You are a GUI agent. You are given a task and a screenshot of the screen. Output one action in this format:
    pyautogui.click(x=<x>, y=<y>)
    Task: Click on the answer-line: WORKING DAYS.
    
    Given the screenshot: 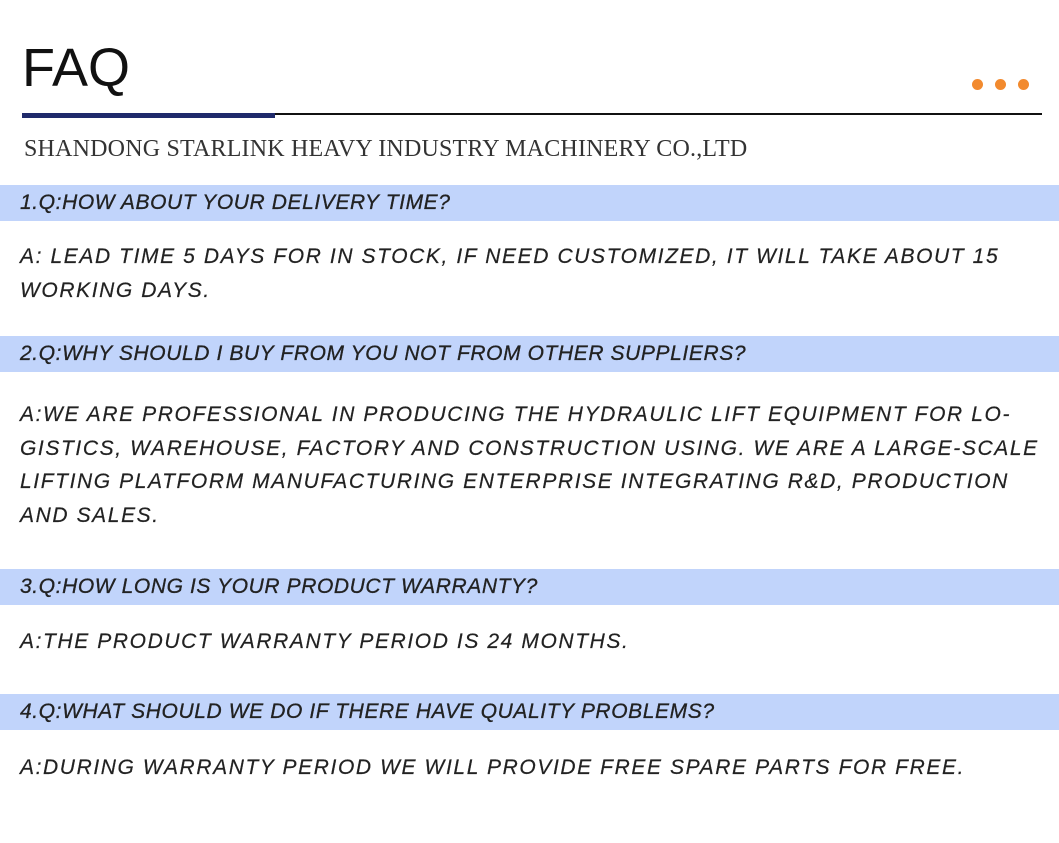 What is the action you would take?
    pyautogui.click(x=115, y=290)
    